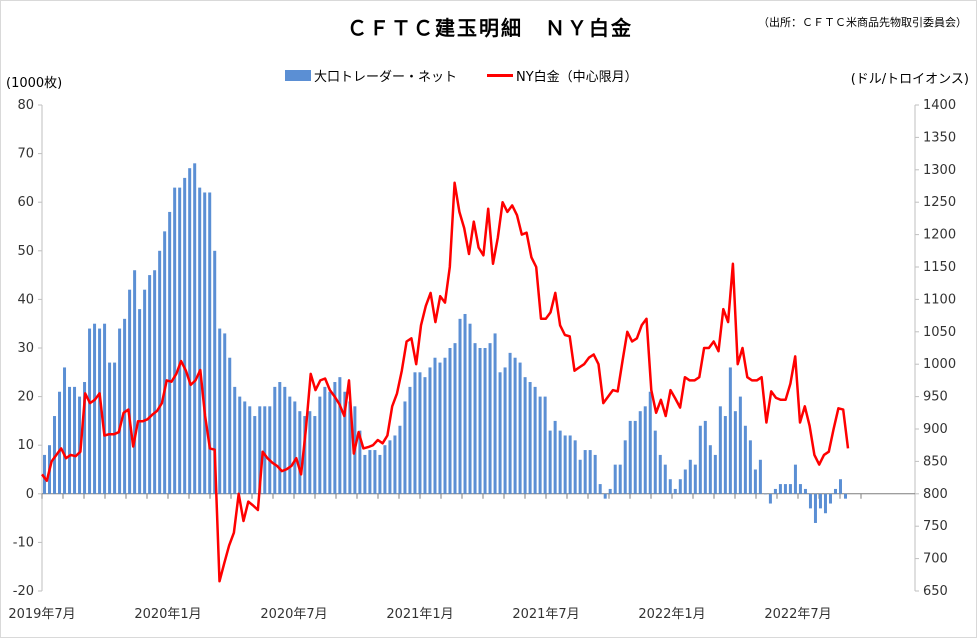 The image size is (977, 638). I want to click on x-tick-label: 2021年1月, so click(419, 614).